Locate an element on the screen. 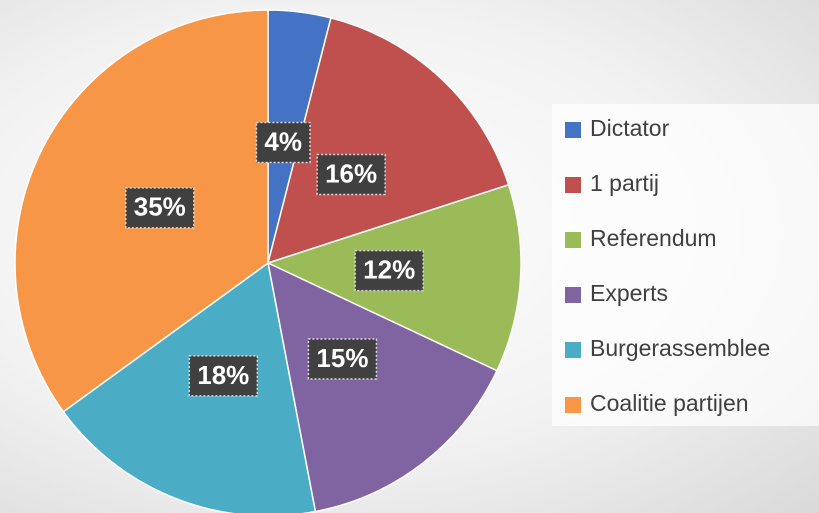 This screenshot has height=513, width=819. legend-label: Burgerassemblee is located at coordinates (680, 348).